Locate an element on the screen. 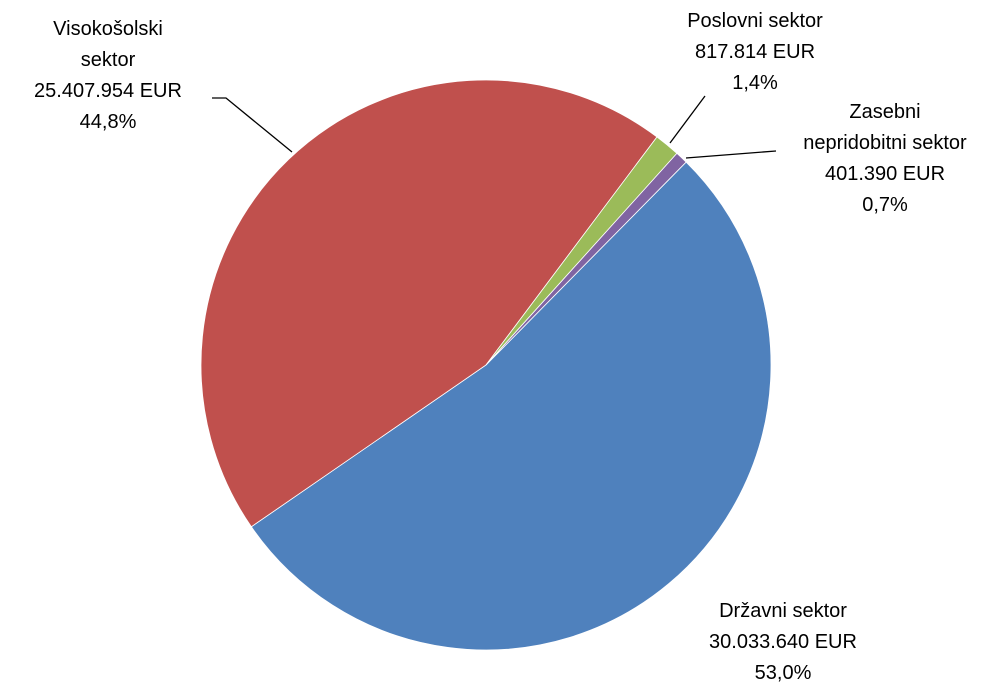  label-value: 25.407.954 EUR is located at coordinates (108, 91).